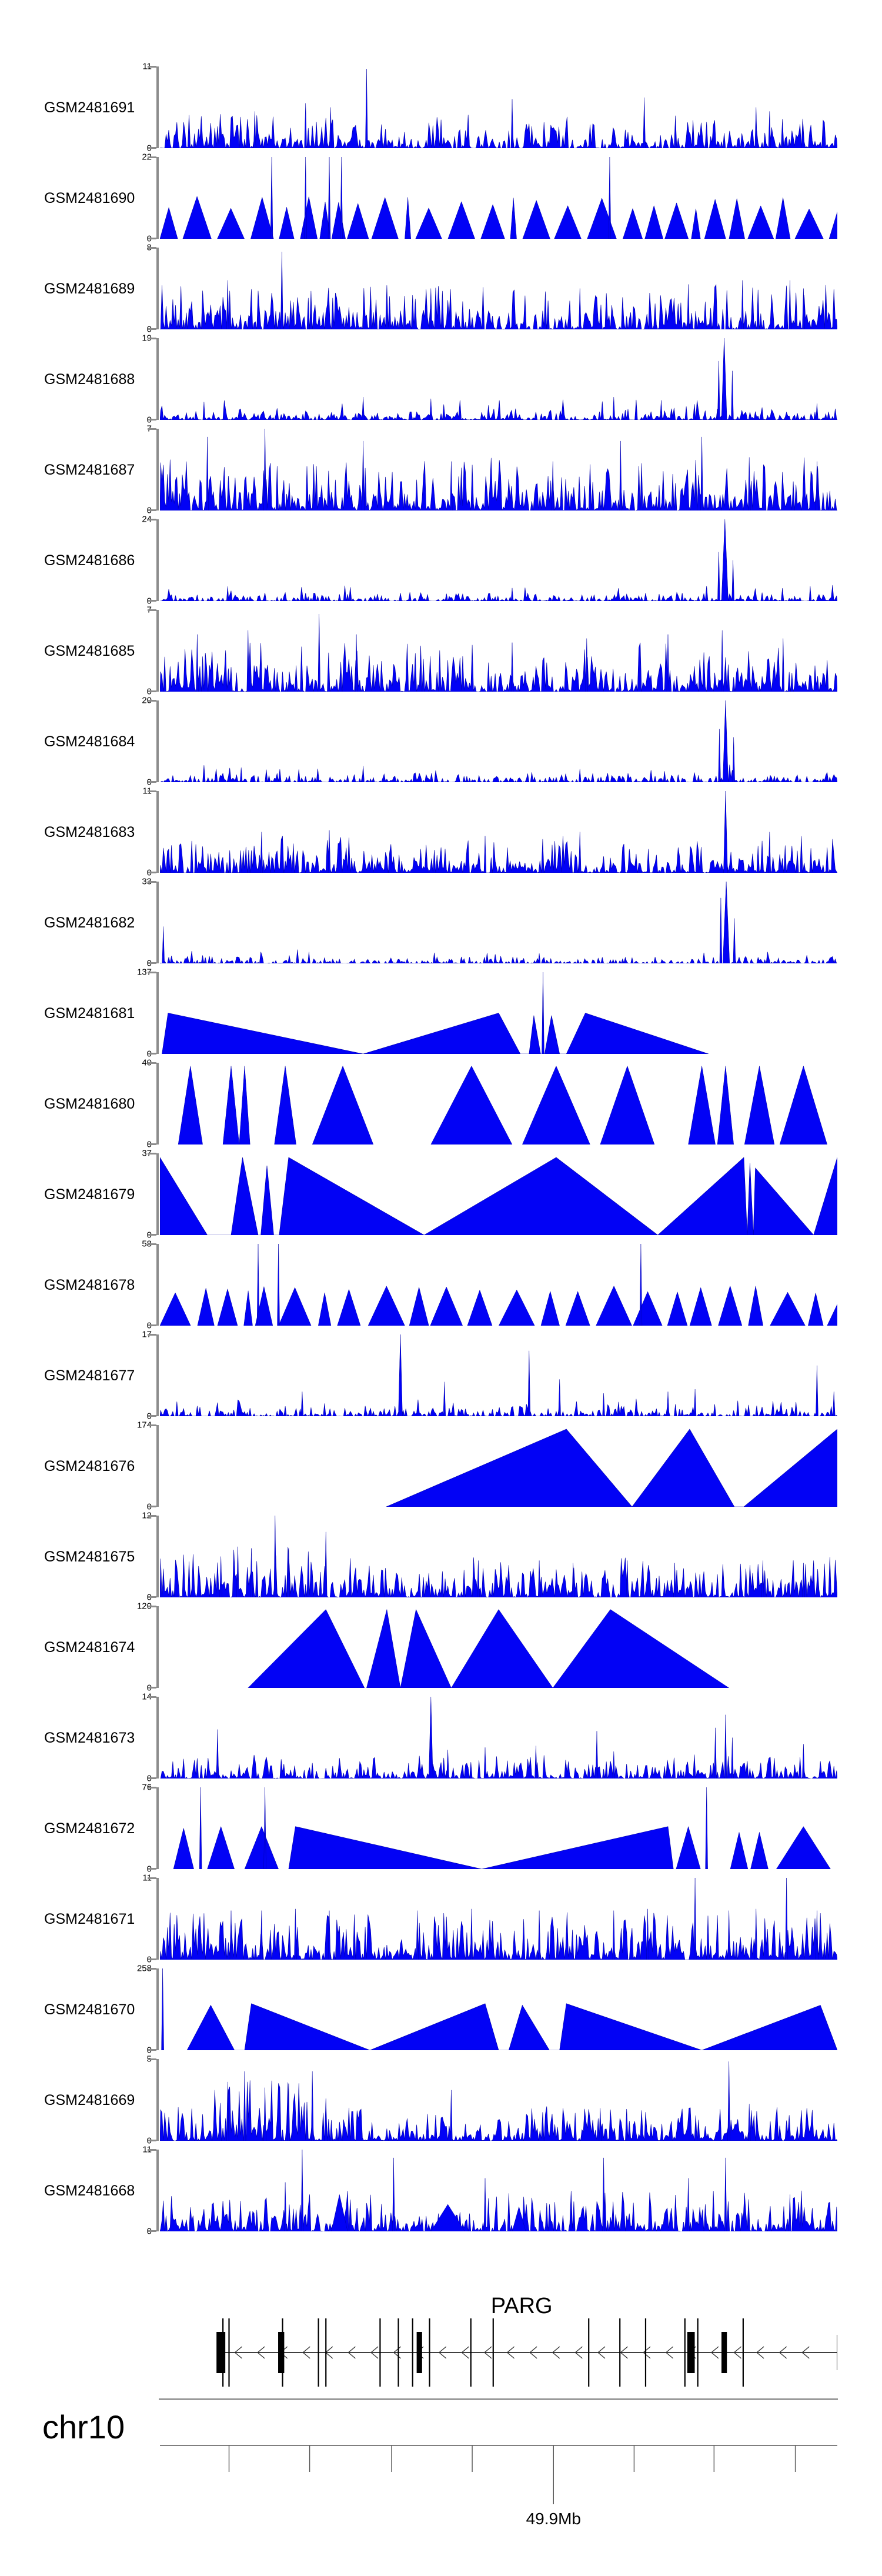 The image size is (882, 2576). Describe the element at coordinates (89, 1737) in the screenshot. I see `track-label: GSM2481673` at that location.